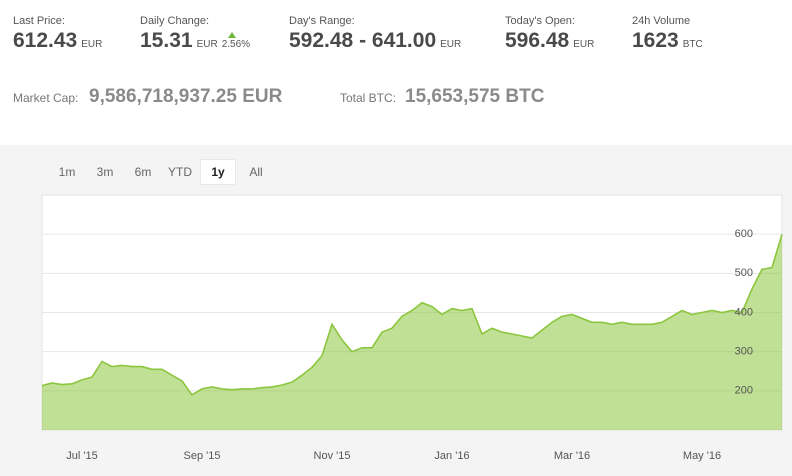 This screenshot has width=792, height=476. I want to click on stat-row: 592.48 - 641.00 EUR, so click(375, 41).